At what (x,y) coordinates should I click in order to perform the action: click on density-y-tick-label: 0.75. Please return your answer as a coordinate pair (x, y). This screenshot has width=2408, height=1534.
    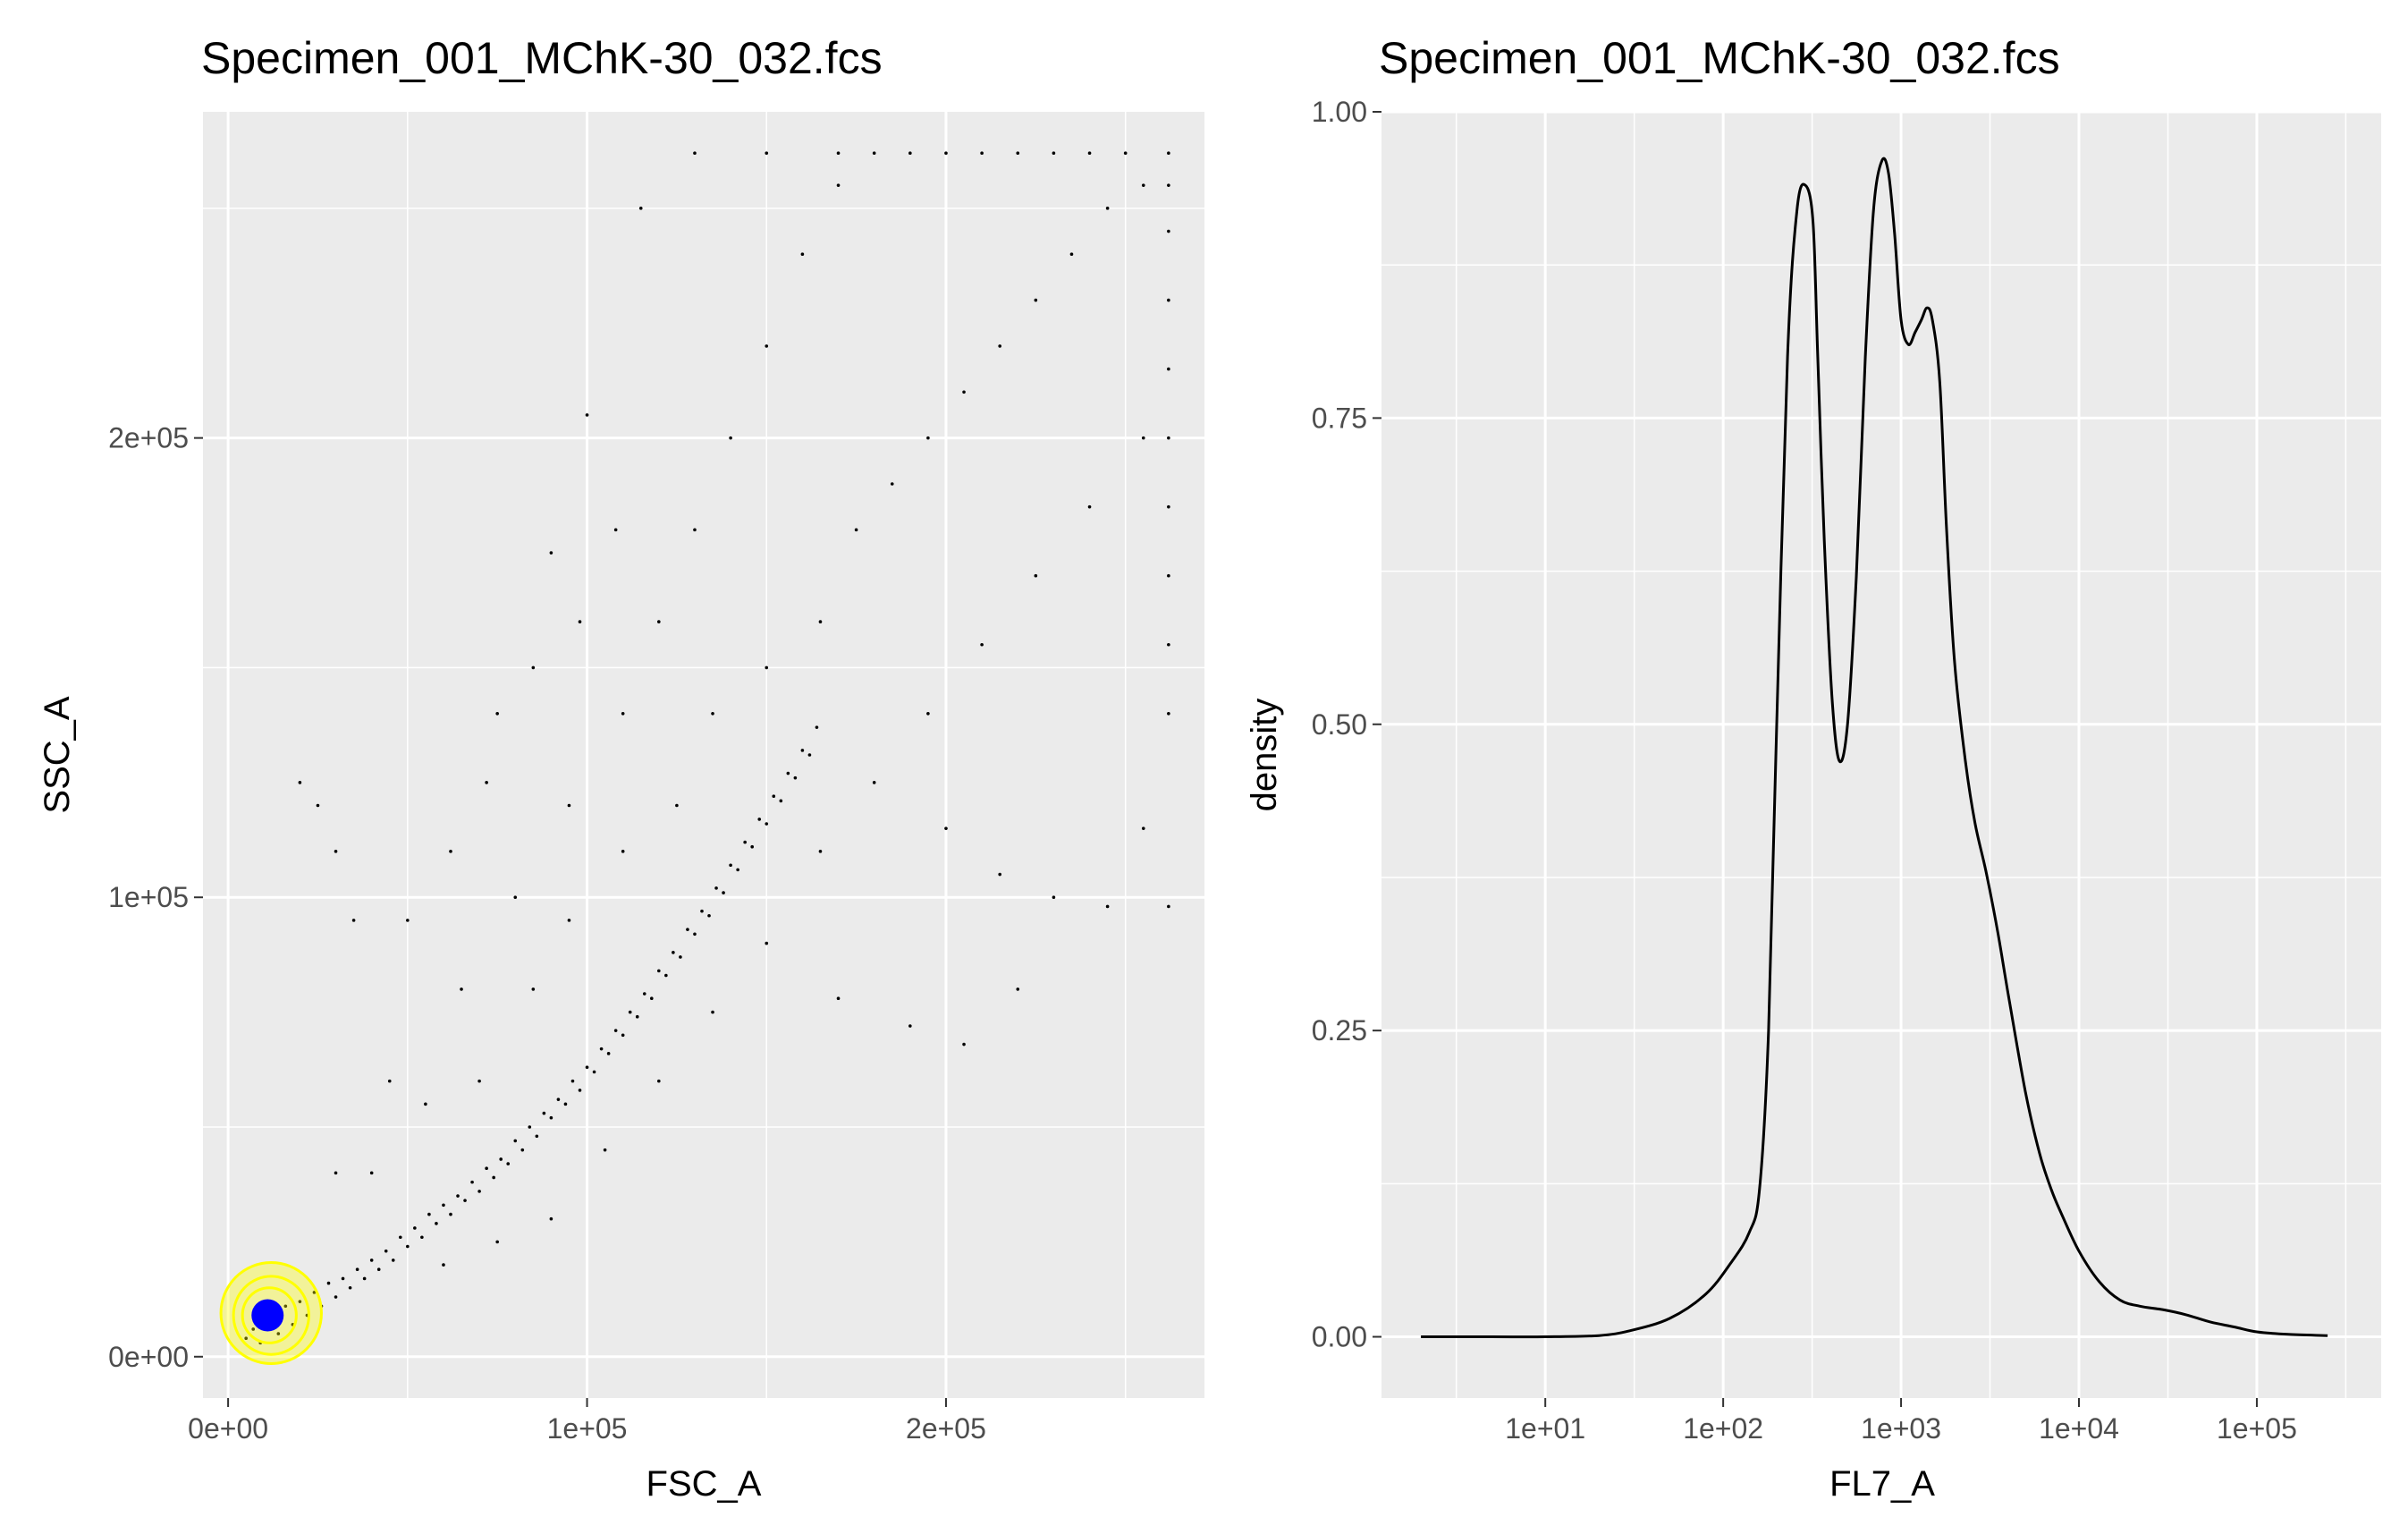
    Looking at the image, I should click on (1339, 418).